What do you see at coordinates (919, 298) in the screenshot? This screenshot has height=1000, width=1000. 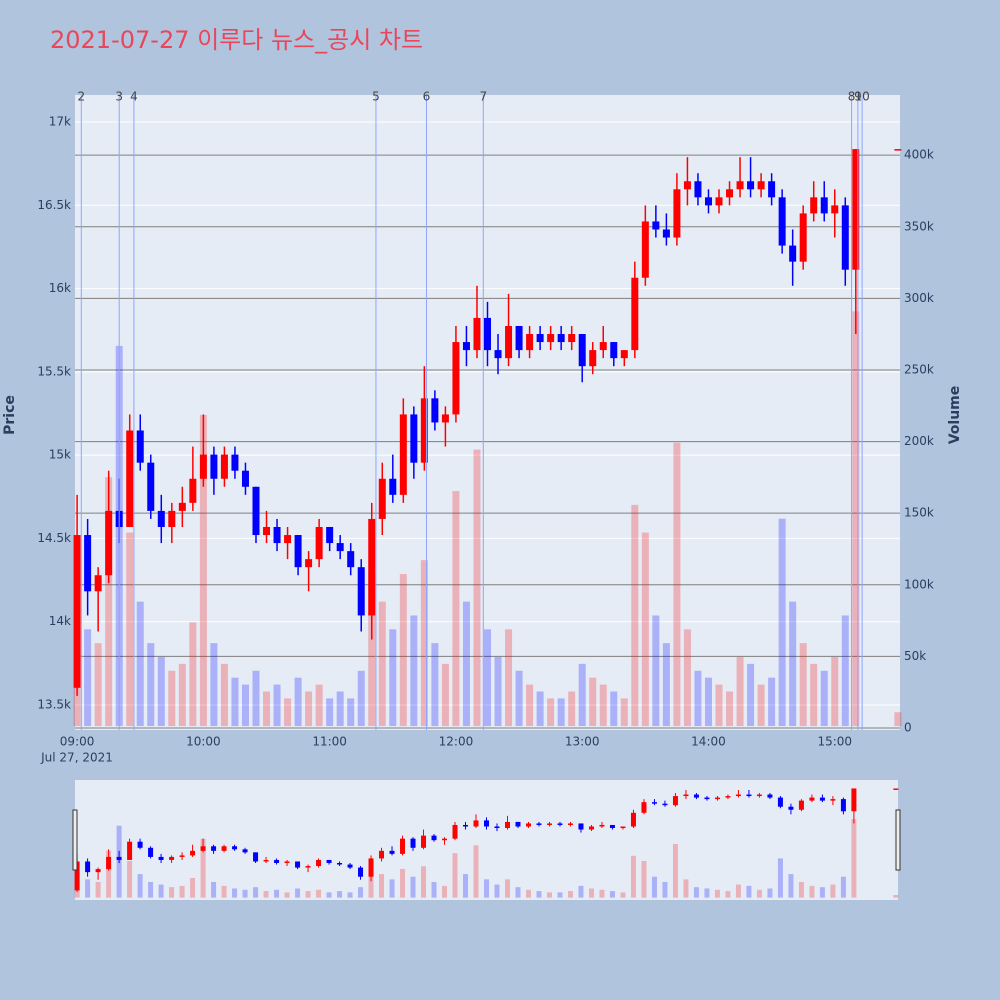 I see `y2-tick-label: 300k` at bounding box center [919, 298].